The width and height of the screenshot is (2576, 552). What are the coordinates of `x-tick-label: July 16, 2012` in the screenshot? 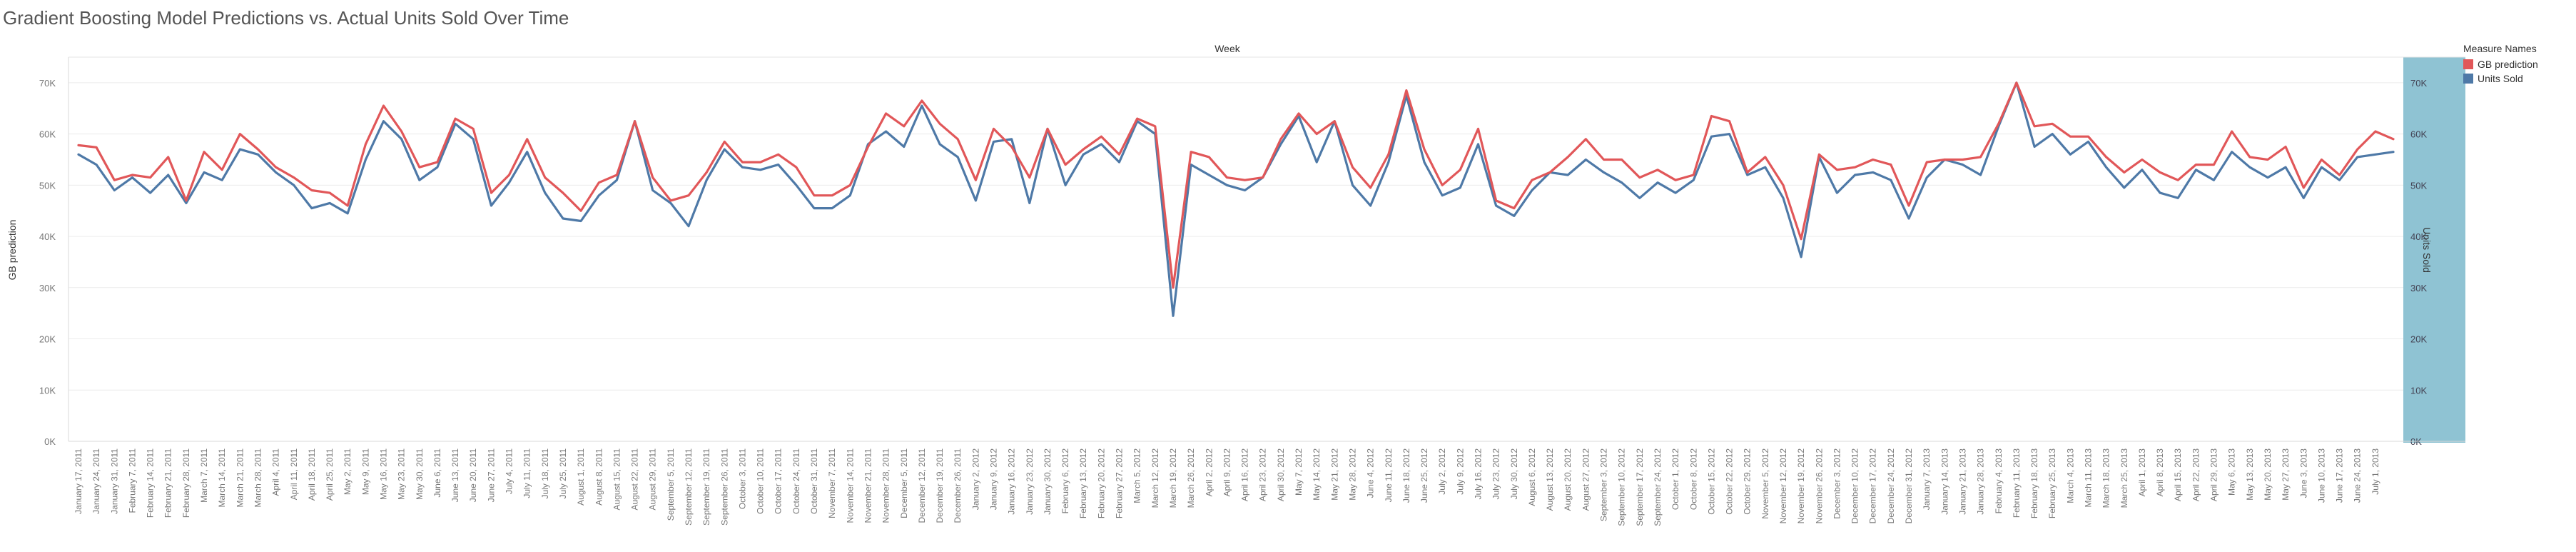 It's located at (1479, 474).